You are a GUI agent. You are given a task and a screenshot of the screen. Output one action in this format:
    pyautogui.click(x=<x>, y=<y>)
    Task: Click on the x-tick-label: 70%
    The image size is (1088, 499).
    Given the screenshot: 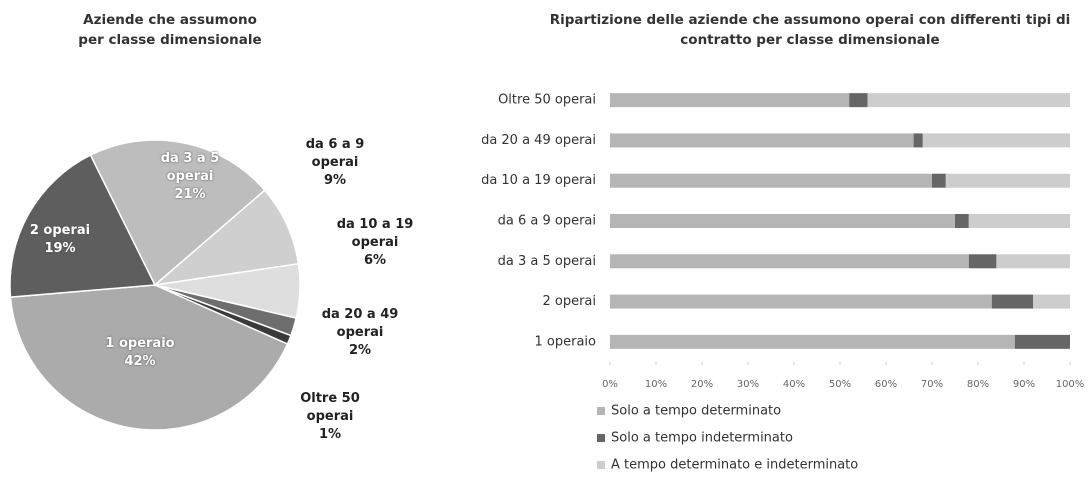 What is the action you would take?
    pyautogui.click(x=932, y=384)
    